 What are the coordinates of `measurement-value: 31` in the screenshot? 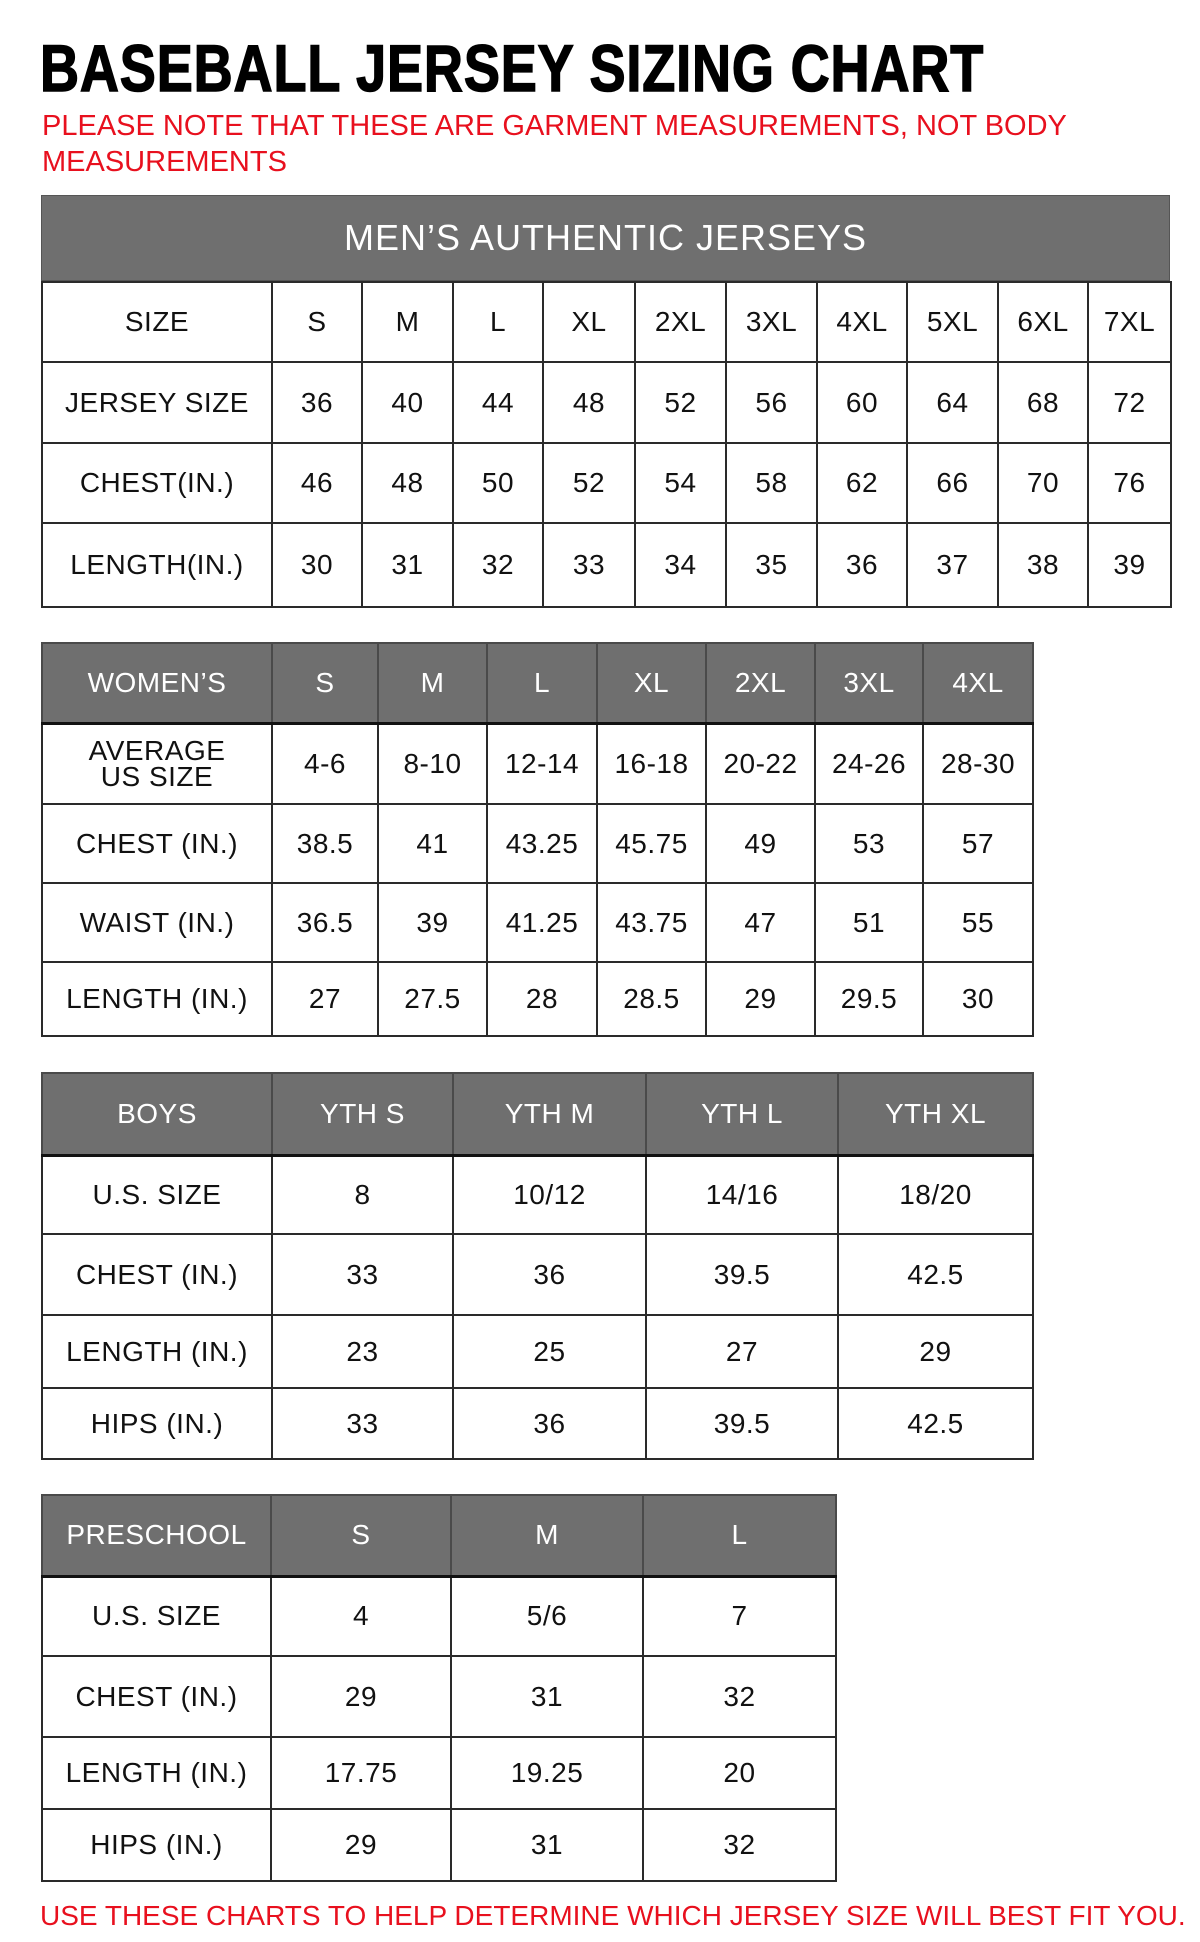 It's located at (407, 565).